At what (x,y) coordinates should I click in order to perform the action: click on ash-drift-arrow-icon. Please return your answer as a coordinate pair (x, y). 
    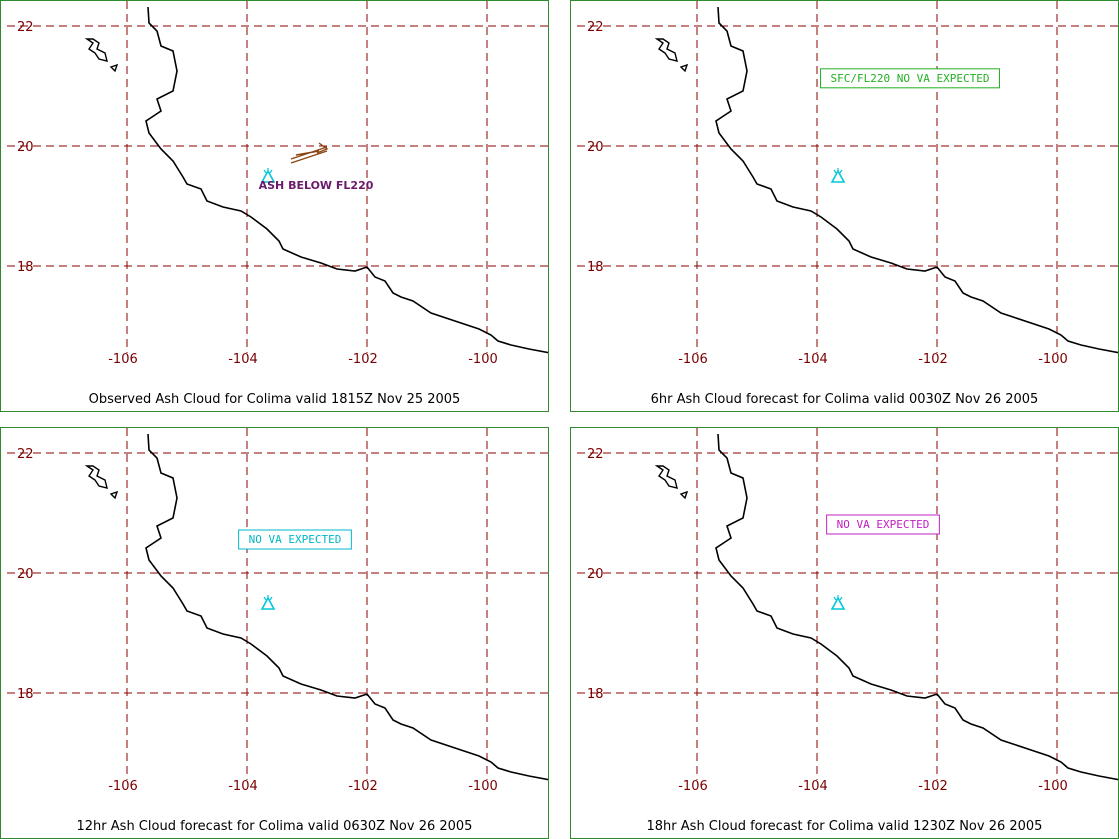
    Looking at the image, I should click on (309, 153).